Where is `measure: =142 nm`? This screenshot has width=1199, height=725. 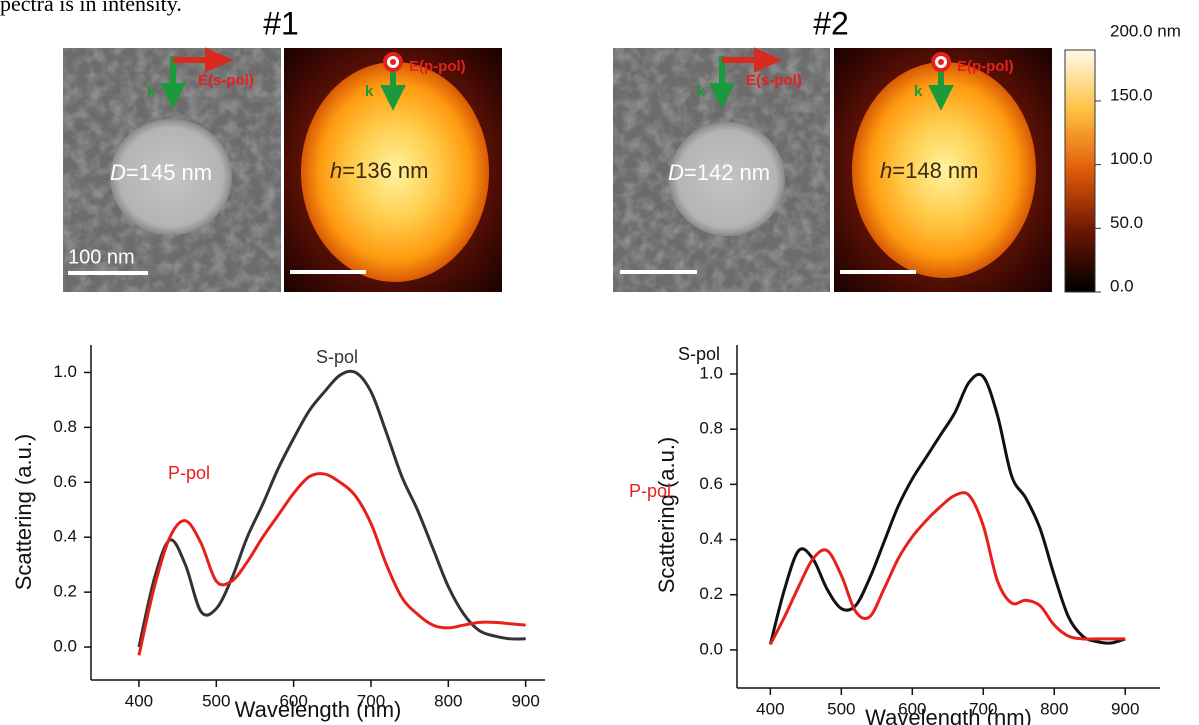
measure: =142 nm is located at coordinates (727, 172).